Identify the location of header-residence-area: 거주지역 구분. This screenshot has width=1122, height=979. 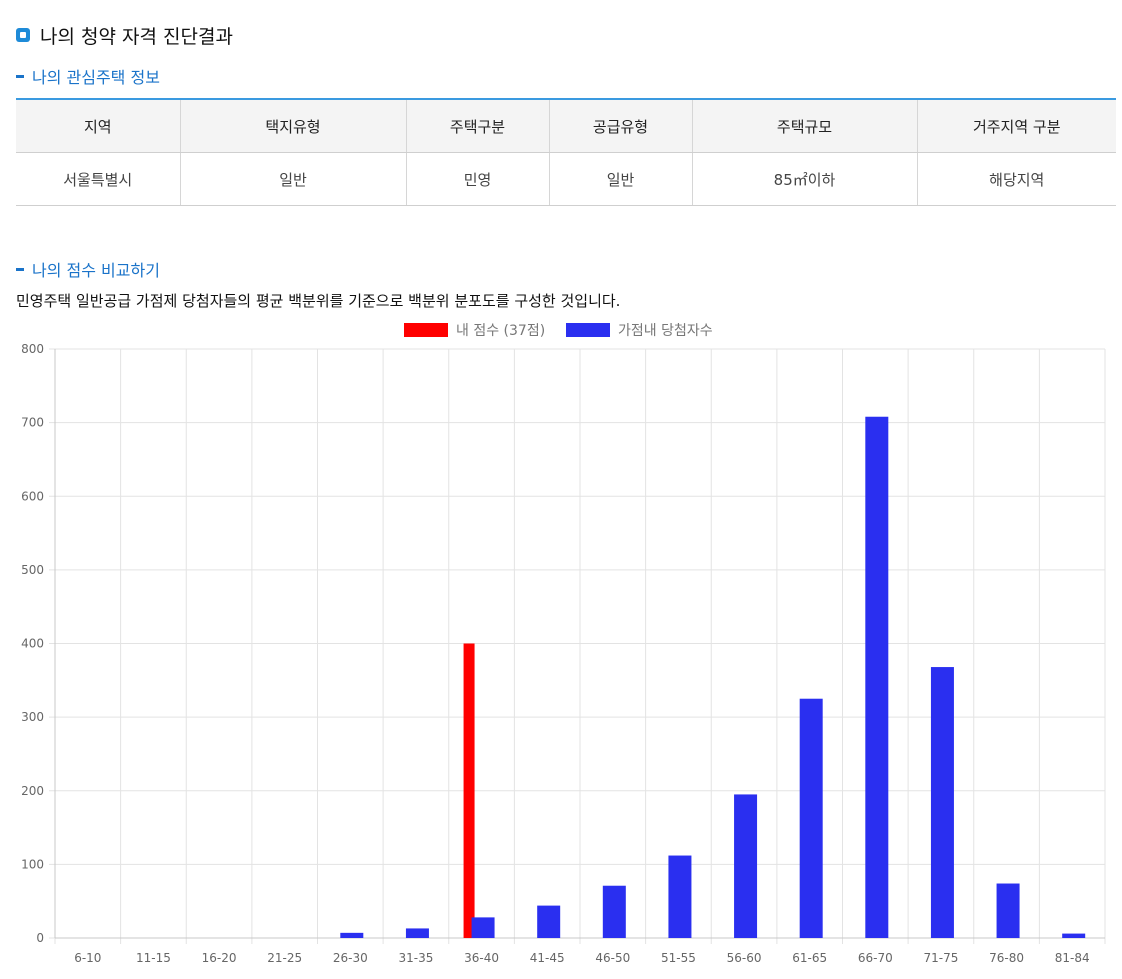
(1016, 126).